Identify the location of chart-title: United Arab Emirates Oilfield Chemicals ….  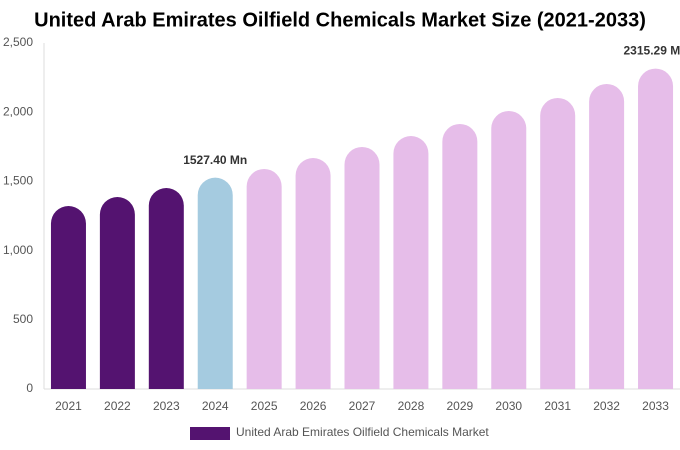
(340, 20).